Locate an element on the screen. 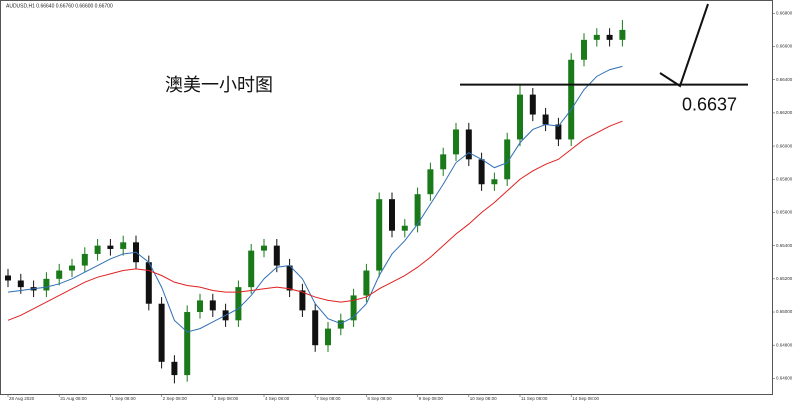 The image size is (800, 402). y-tick-label: 0.66800 is located at coordinates (784, 12).